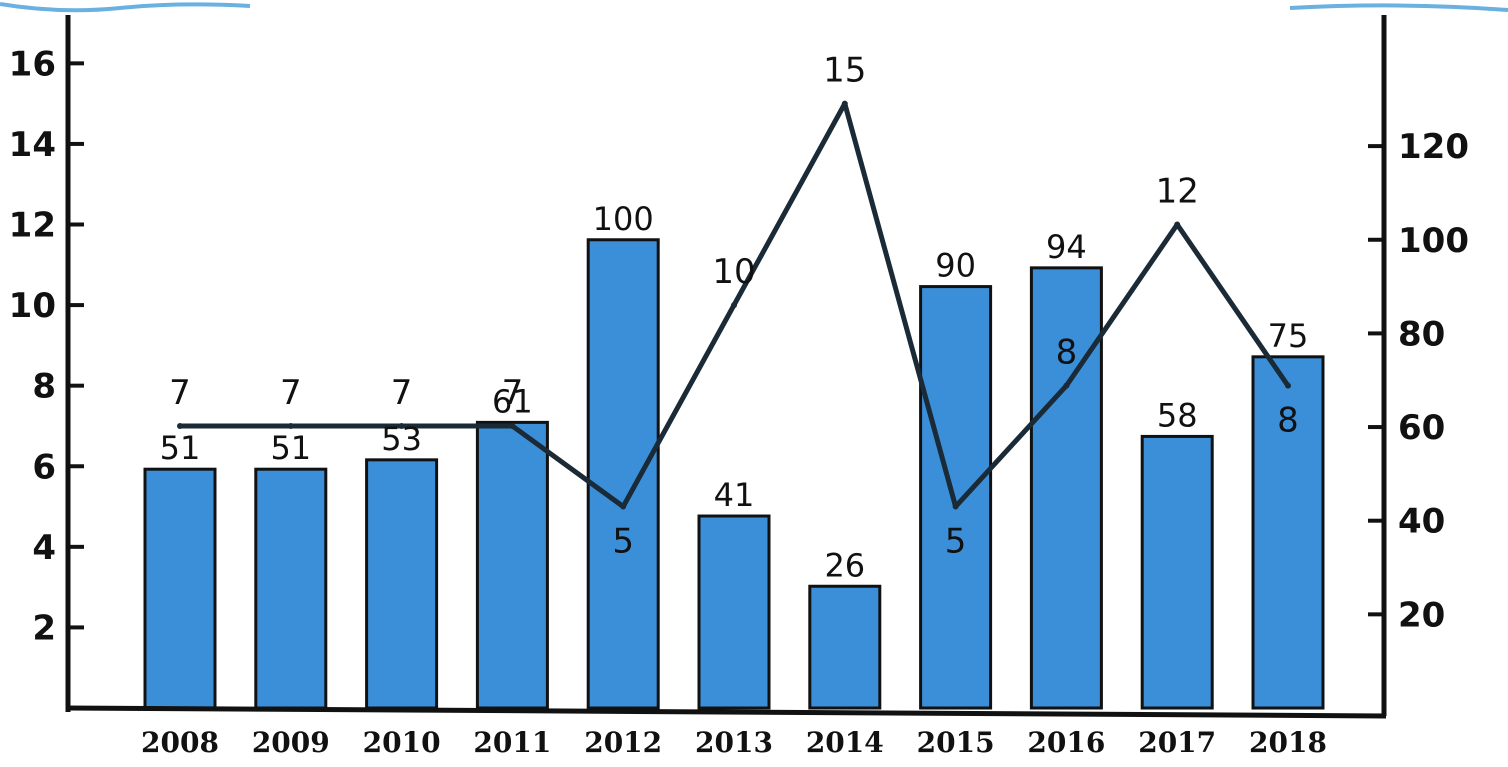  I want to click on left-axis-ticks: 2 4 6 8 10 12 14 16, so click(46, 346).